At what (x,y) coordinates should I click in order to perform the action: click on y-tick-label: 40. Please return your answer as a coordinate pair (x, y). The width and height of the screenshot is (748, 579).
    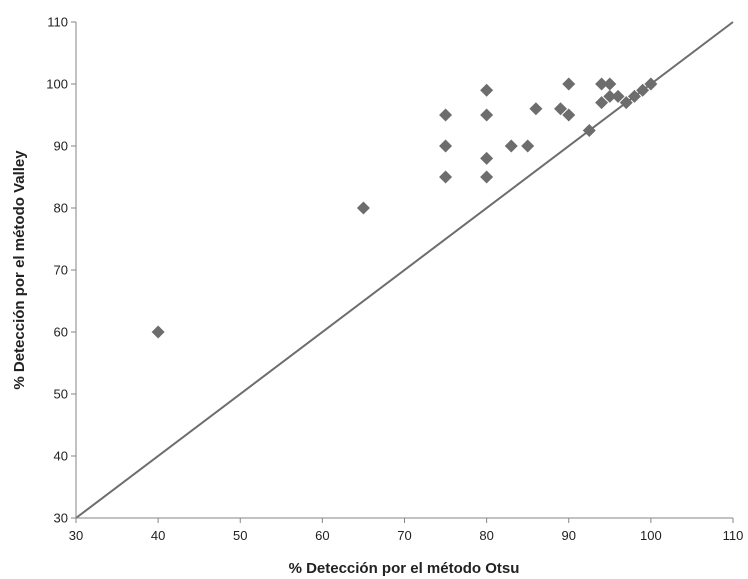
    Looking at the image, I should click on (61, 456).